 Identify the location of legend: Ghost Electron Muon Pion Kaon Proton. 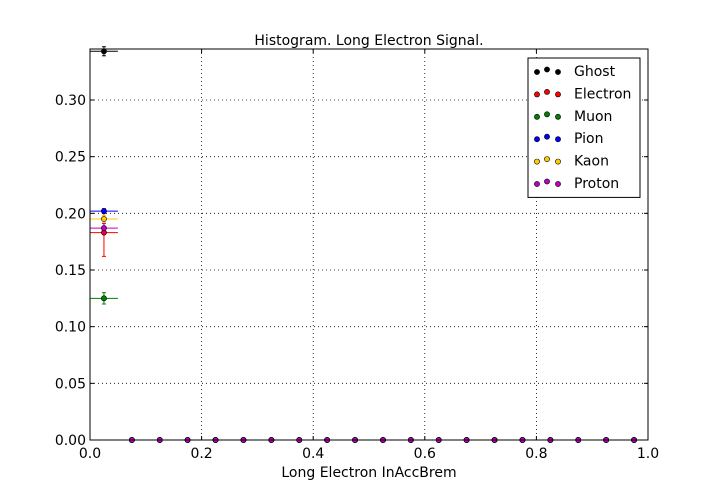
(584, 127).